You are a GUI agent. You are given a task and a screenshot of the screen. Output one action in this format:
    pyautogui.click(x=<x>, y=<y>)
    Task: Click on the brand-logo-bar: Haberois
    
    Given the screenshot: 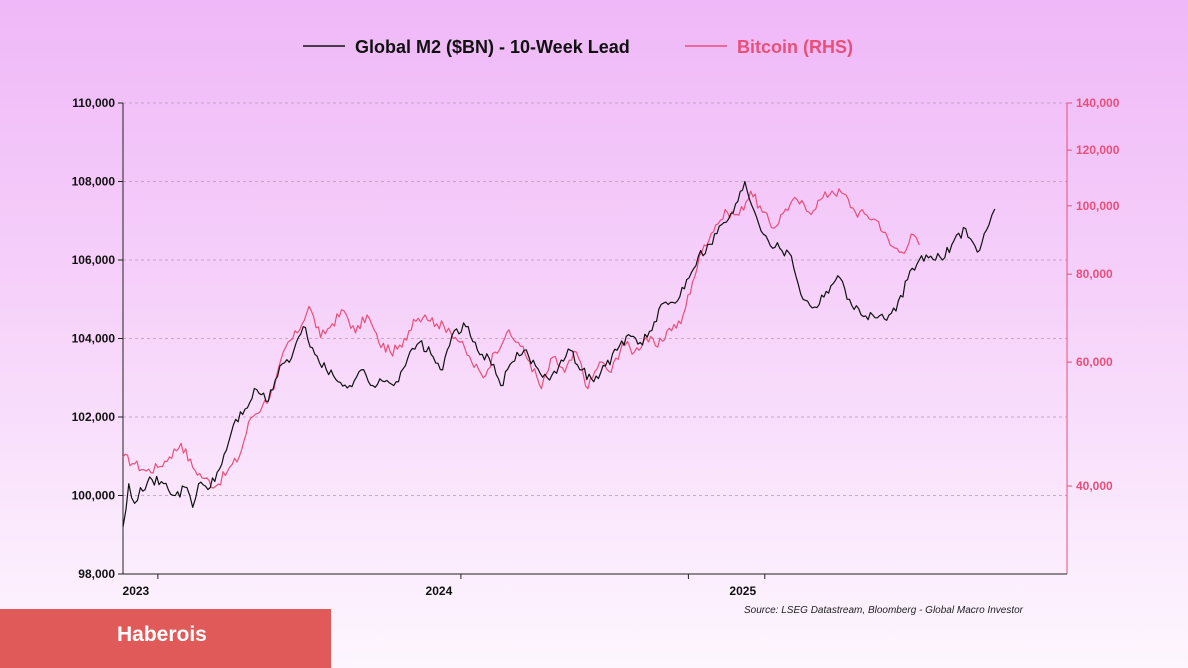 What is the action you would take?
    pyautogui.click(x=165, y=638)
    